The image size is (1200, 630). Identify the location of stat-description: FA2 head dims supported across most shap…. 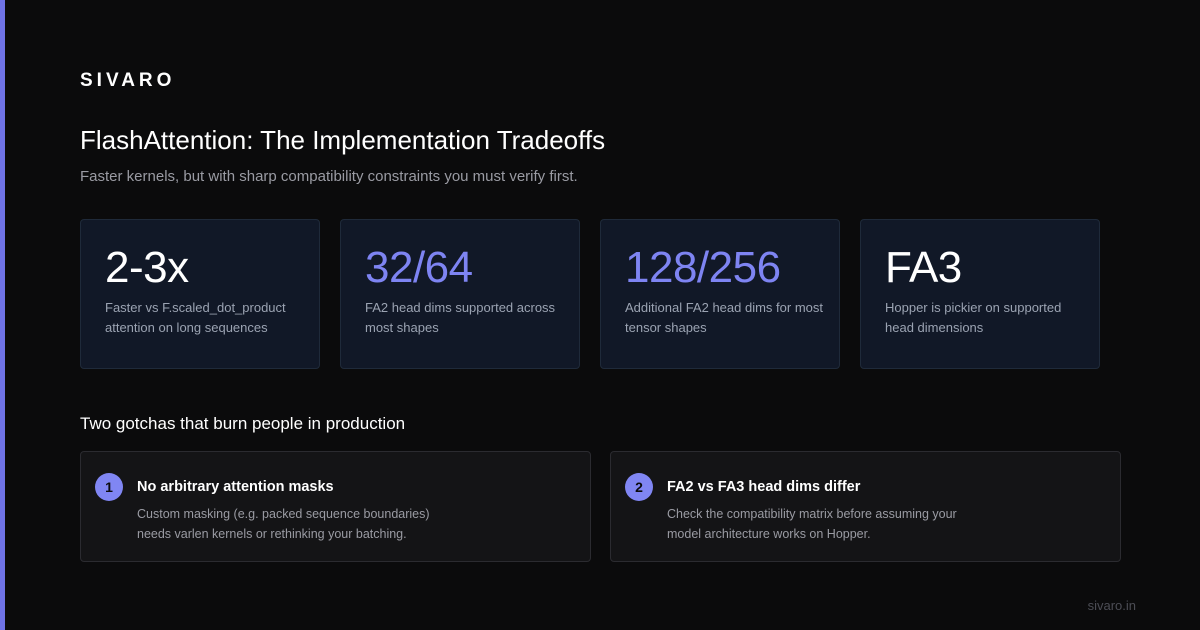
(460, 317).